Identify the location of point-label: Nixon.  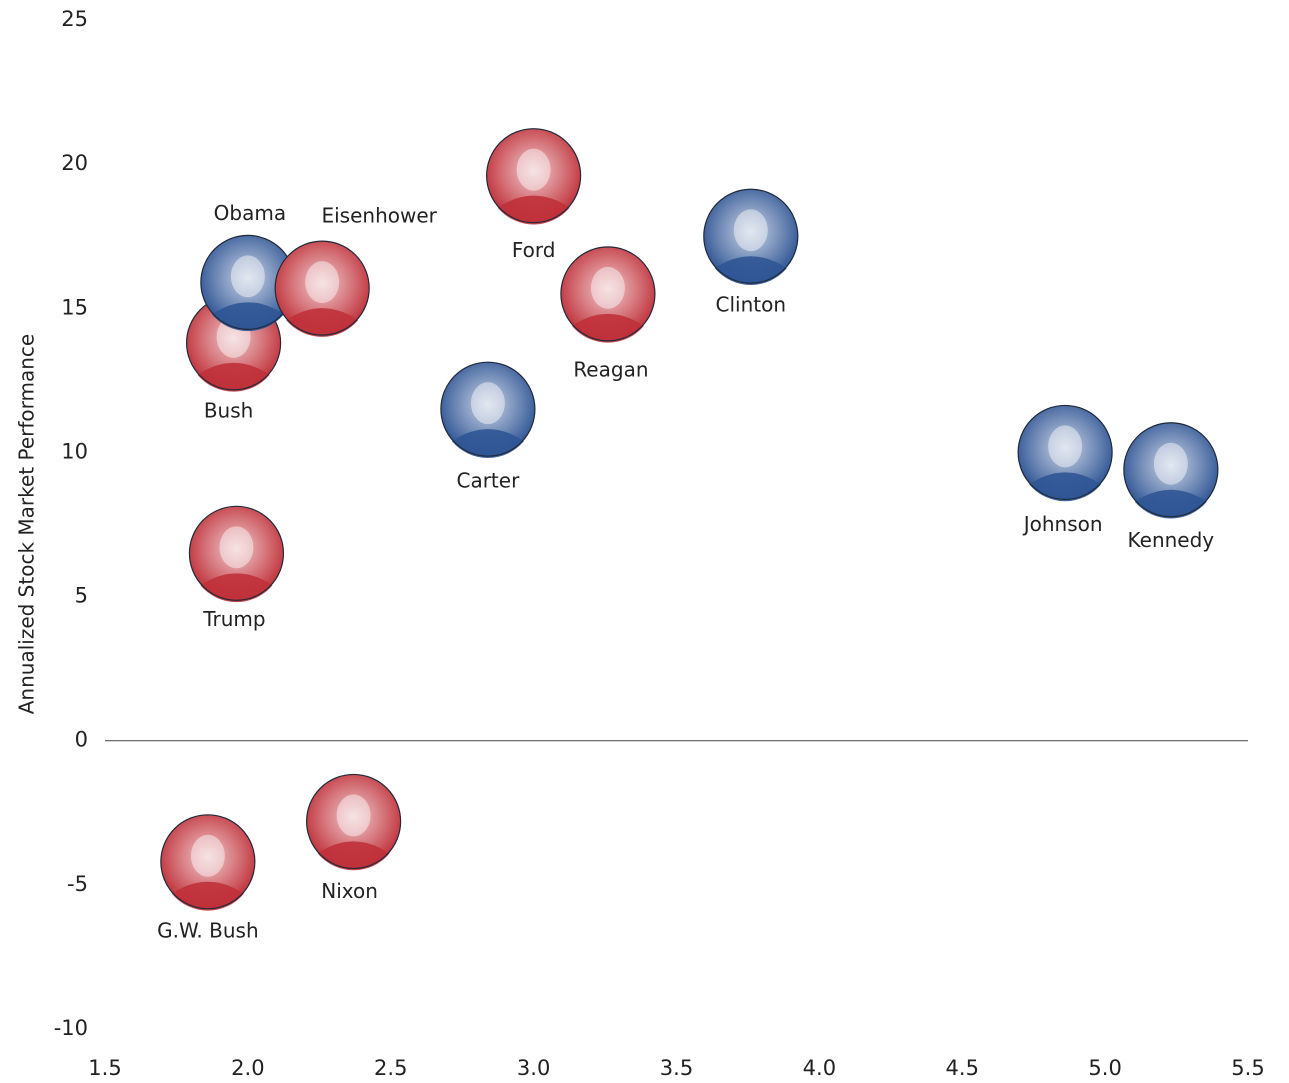
(349, 891).